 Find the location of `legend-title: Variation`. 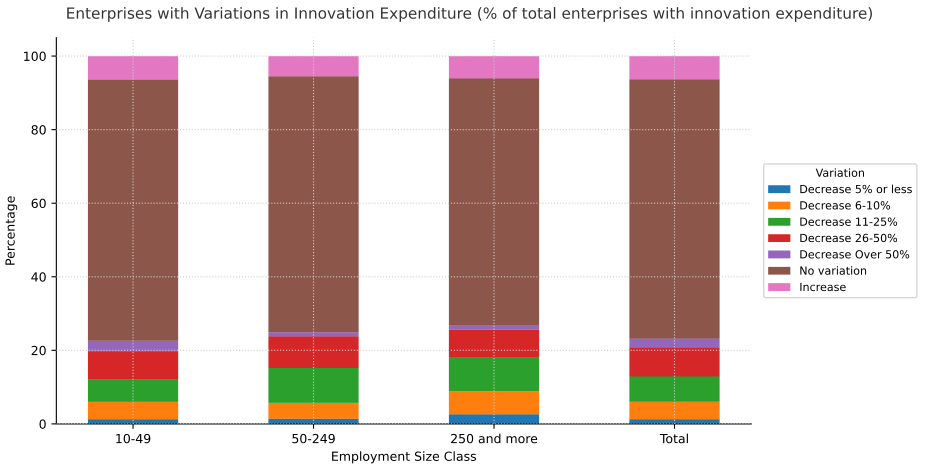

legend-title: Variation is located at coordinates (840, 172).